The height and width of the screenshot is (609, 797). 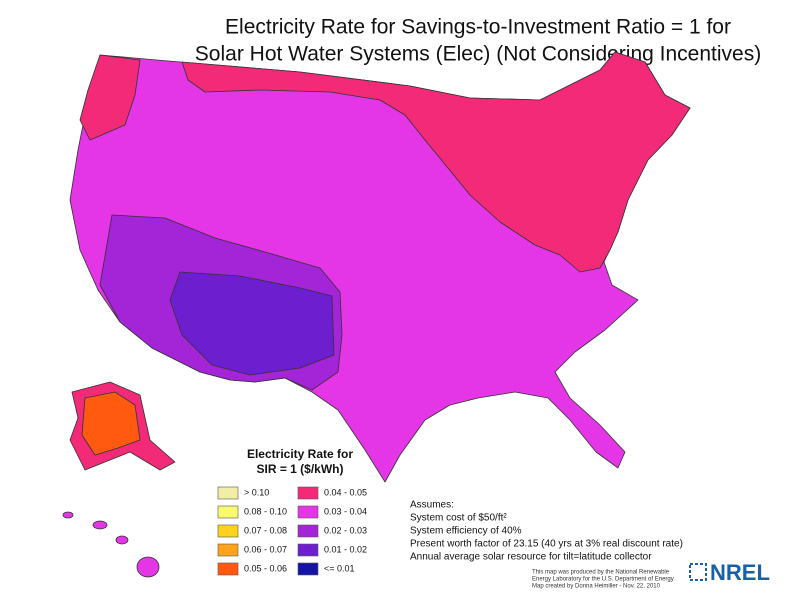 I want to click on legend-label: 0.01 - 0.02, so click(x=345, y=549).